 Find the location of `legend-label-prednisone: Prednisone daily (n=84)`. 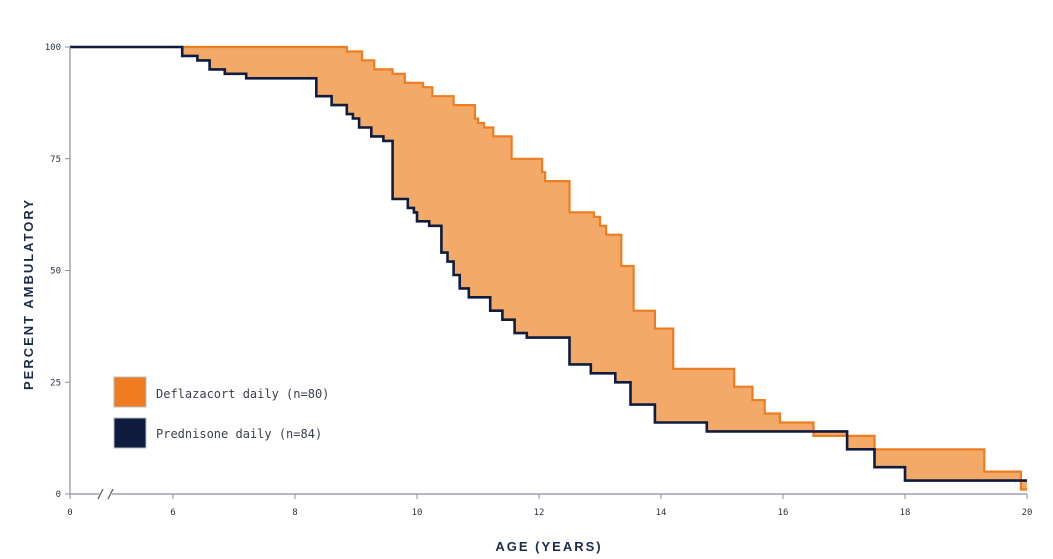

legend-label-prednisone: Prednisone daily (n=84) is located at coordinates (239, 434).